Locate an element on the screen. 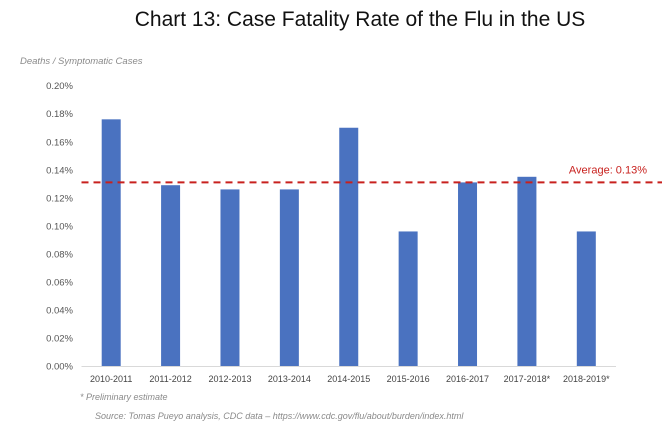 This screenshot has height=431, width=670. y-tick-label: 0.02% is located at coordinates (59, 338).